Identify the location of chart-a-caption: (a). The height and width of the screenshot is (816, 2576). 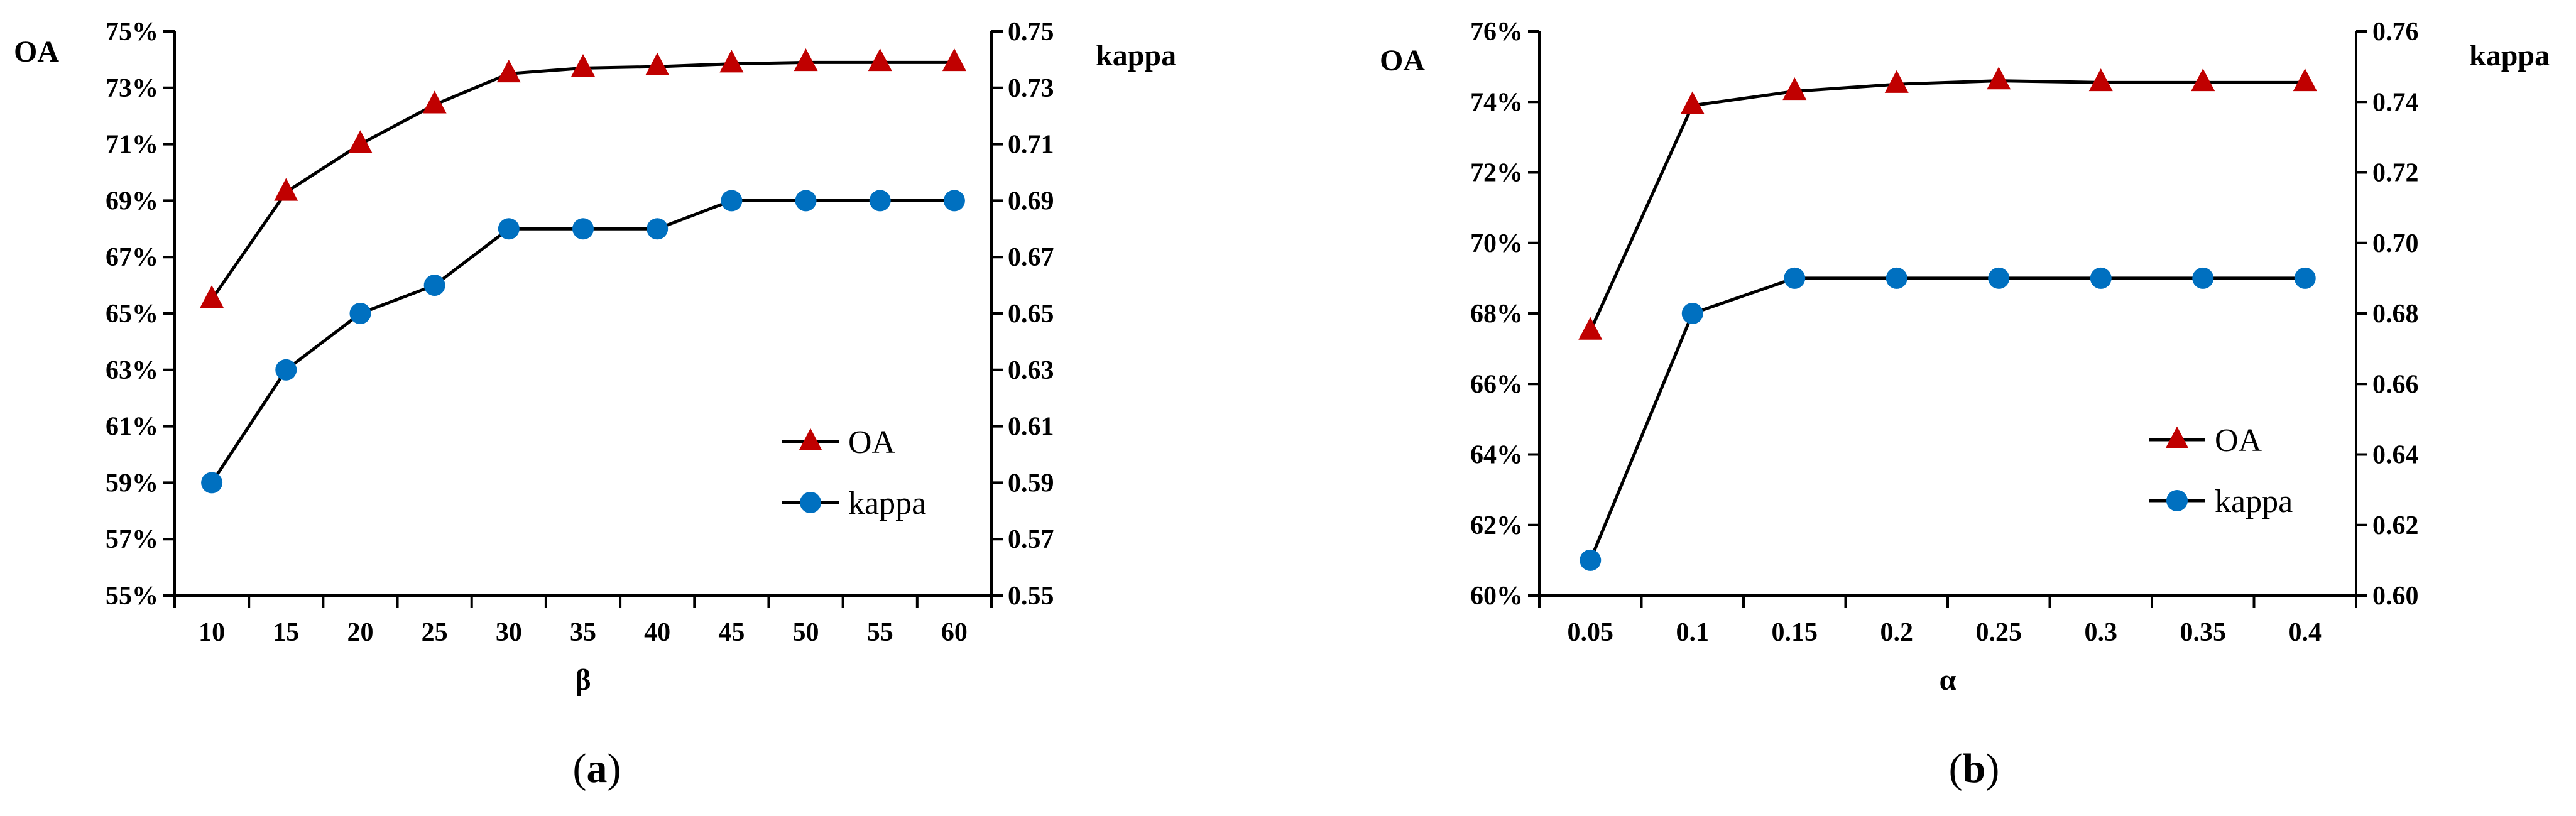
(597, 769).